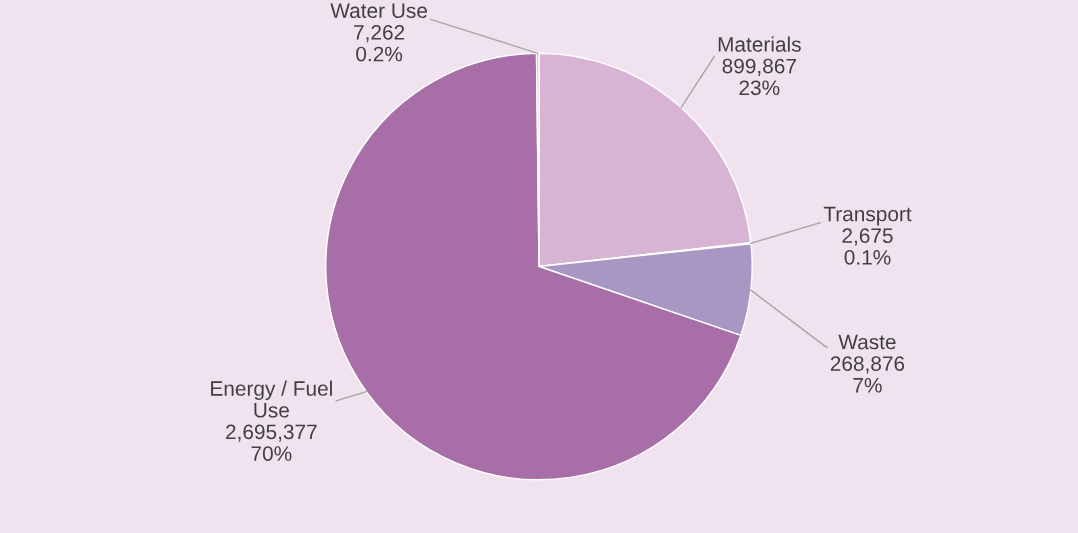 Image resolution: width=1078 pixels, height=533 pixels. I want to click on data-label: 268,876 7%, so click(867, 374).